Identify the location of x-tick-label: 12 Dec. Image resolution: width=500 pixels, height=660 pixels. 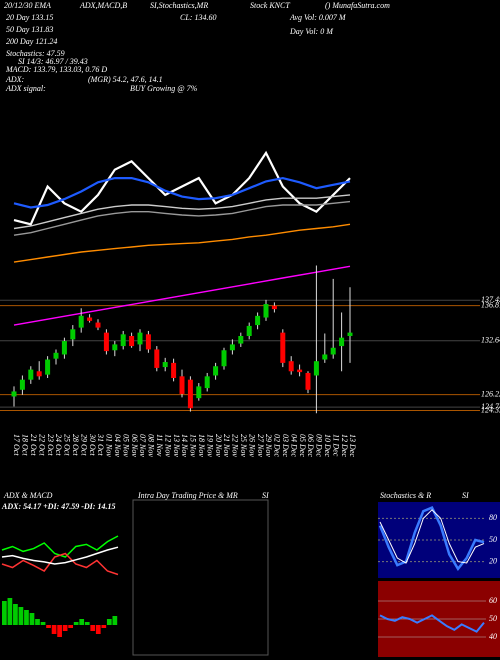
(344, 445).